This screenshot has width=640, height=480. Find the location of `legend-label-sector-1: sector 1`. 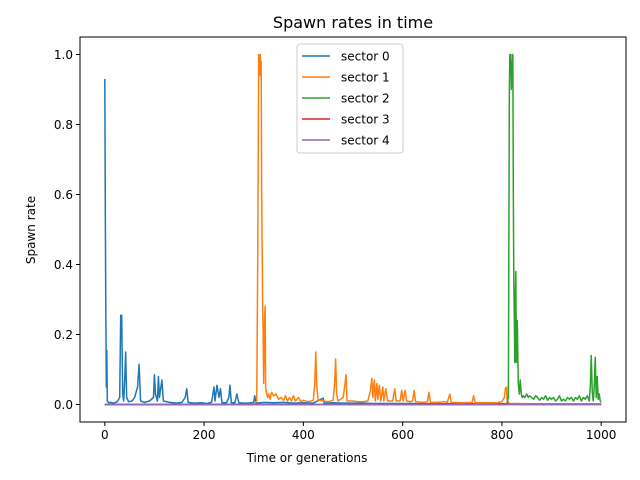

legend-label-sector-1: sector 1 is located at coordinates (365, 78).